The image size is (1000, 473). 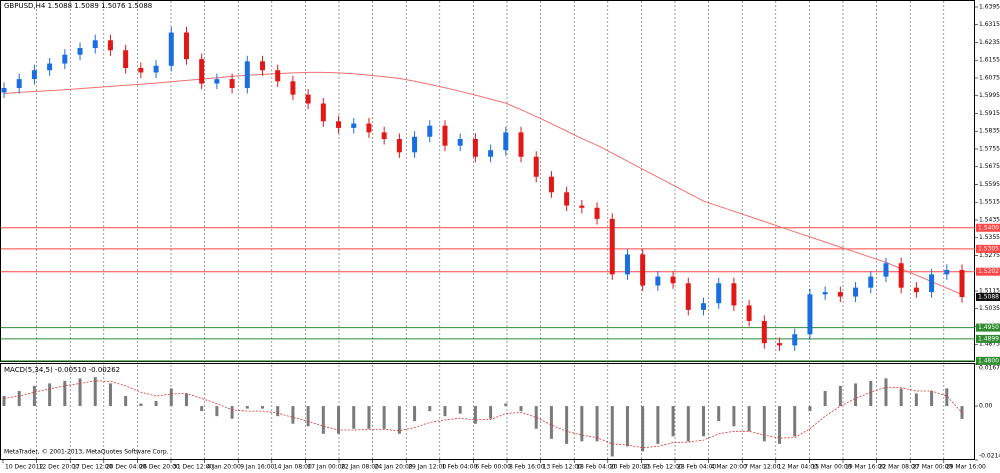 I want to click on level-label: 1.5202, so click(x=988, y=271).